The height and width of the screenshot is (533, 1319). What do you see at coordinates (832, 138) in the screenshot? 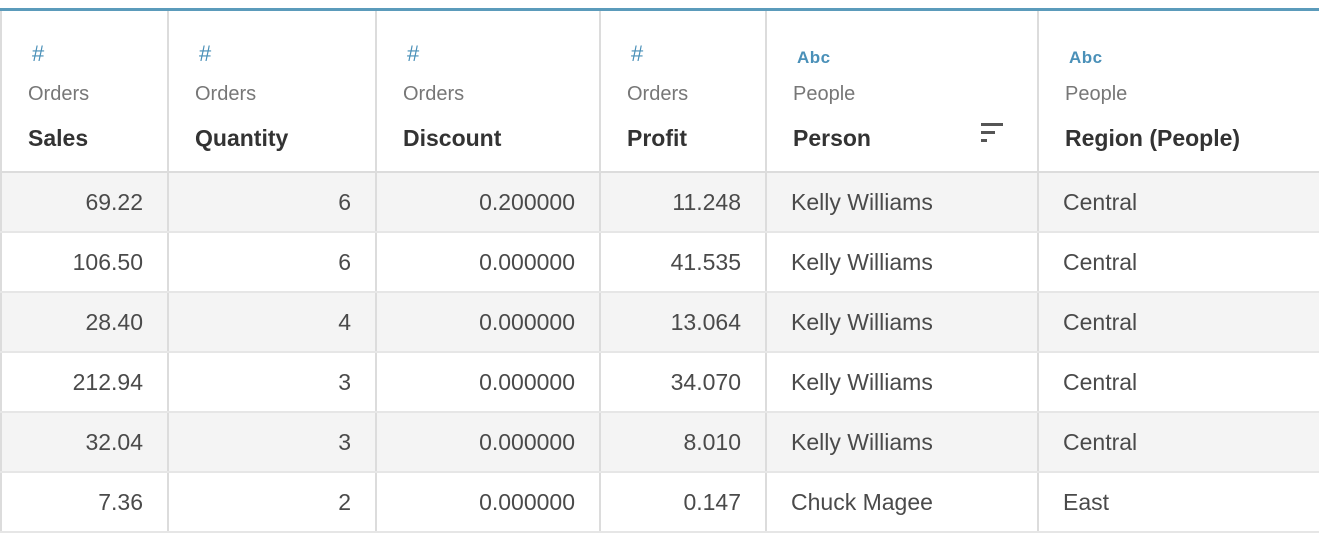
I see `column-field-name: Person` at bounding box center [832, 138].